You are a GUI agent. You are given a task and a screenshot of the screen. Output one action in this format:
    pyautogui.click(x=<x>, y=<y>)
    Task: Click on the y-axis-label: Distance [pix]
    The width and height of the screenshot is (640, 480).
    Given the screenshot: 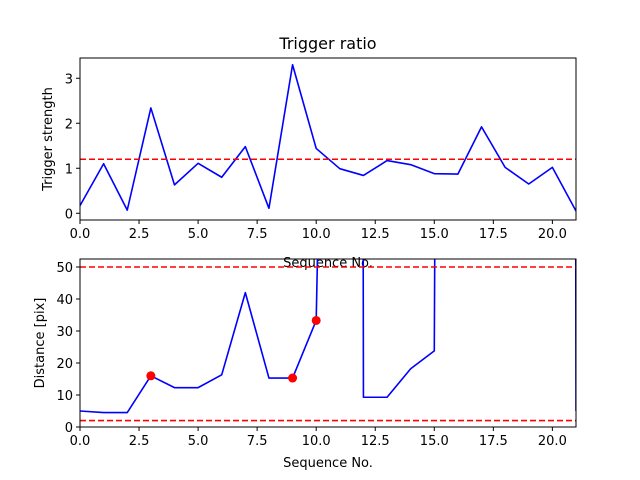 What is the action you would take?
    pyautogui.click(x=40, y=343)
    